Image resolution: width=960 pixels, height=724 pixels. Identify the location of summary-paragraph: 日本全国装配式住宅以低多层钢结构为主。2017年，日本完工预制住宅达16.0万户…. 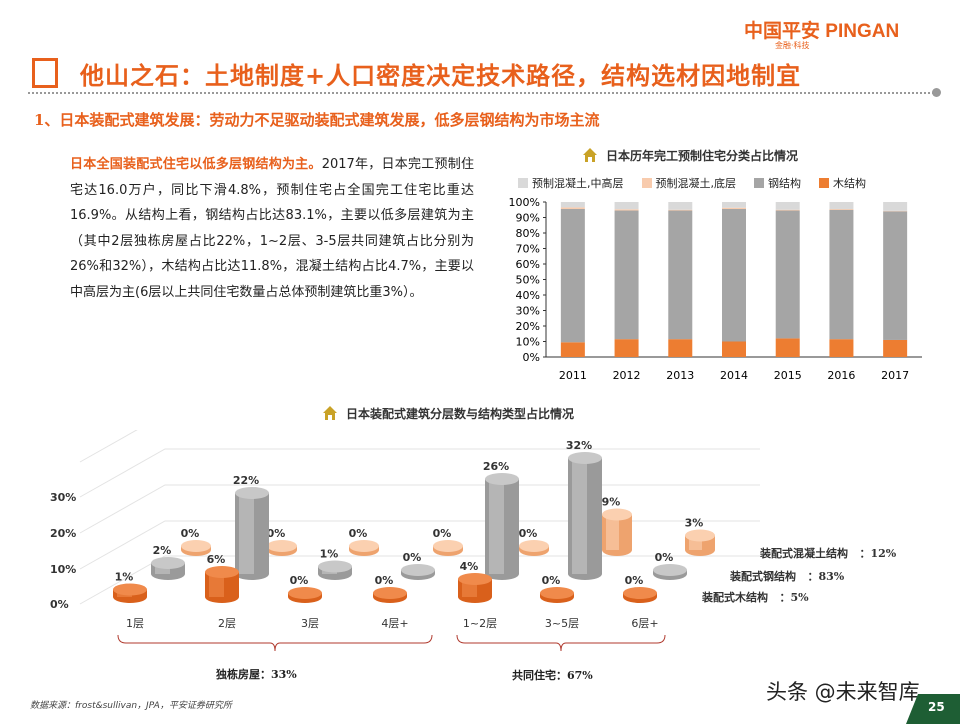
(272, 228).